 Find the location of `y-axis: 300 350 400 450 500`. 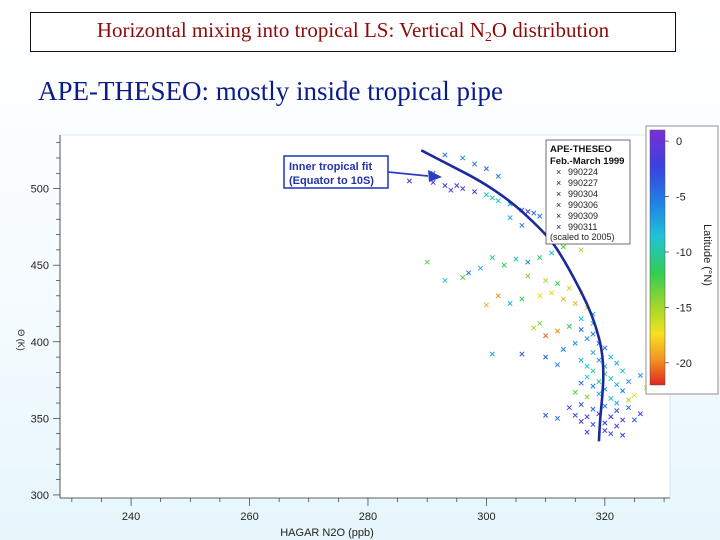

y-axis: 300 350 400 450 500 is located at coordinates (46, 318).